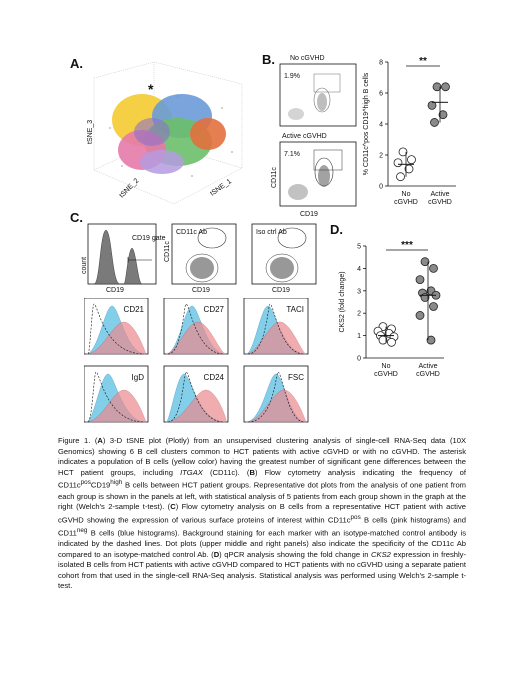 Image resolution: width=520 pixels, height=673 pixels. What do you see at coordinates (122, 254) in the screenshot?
I see `cd19-gate-histogram` at bounding box center [122, 254].